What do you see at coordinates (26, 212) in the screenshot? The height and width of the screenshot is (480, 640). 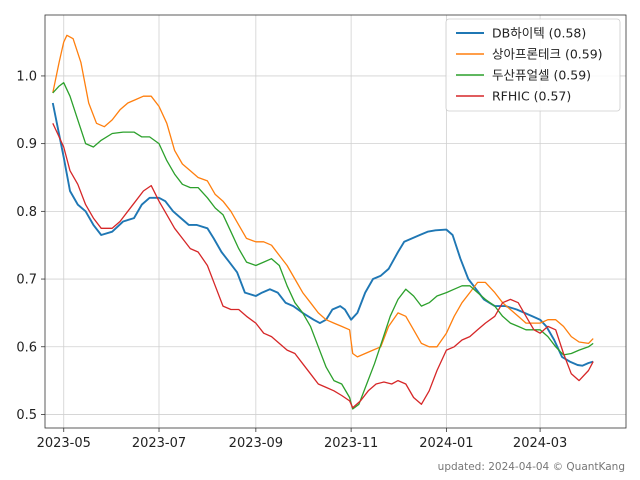 I see `y-tick-label: 0.8` at bounding box center [26, 212].